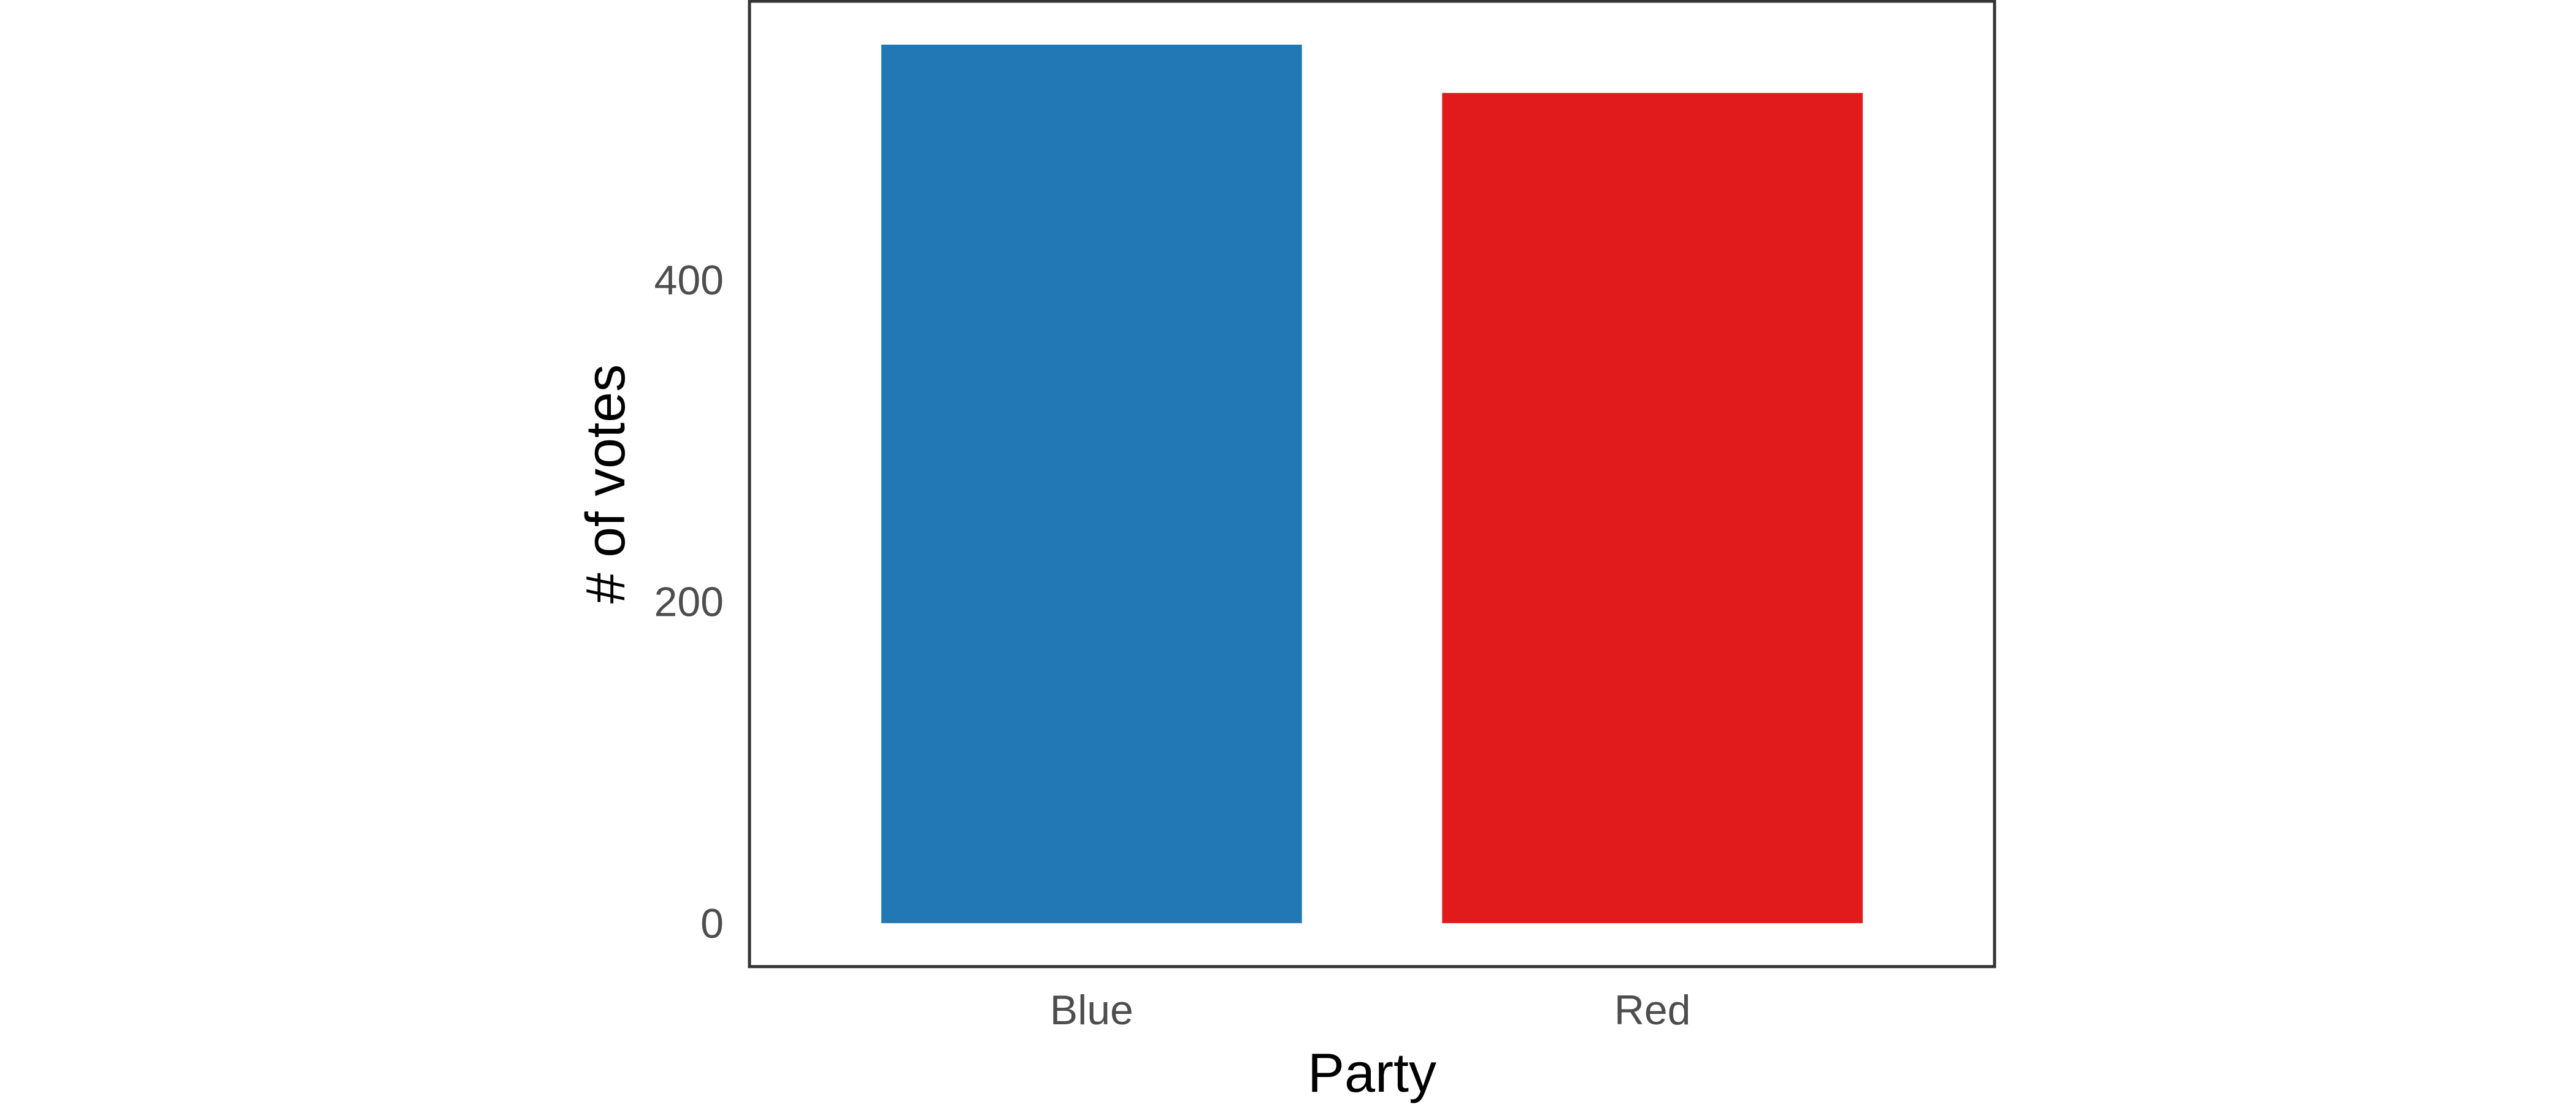 The width and height of the screenshot is (2576, 1104). Describe the element at coordinates (606, 484) in the screenshot. I see `y-axis-title: # of votes` at that location.